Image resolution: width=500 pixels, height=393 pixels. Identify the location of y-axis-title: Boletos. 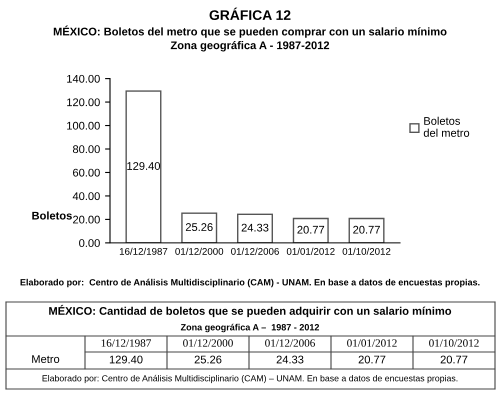
(52, 215).